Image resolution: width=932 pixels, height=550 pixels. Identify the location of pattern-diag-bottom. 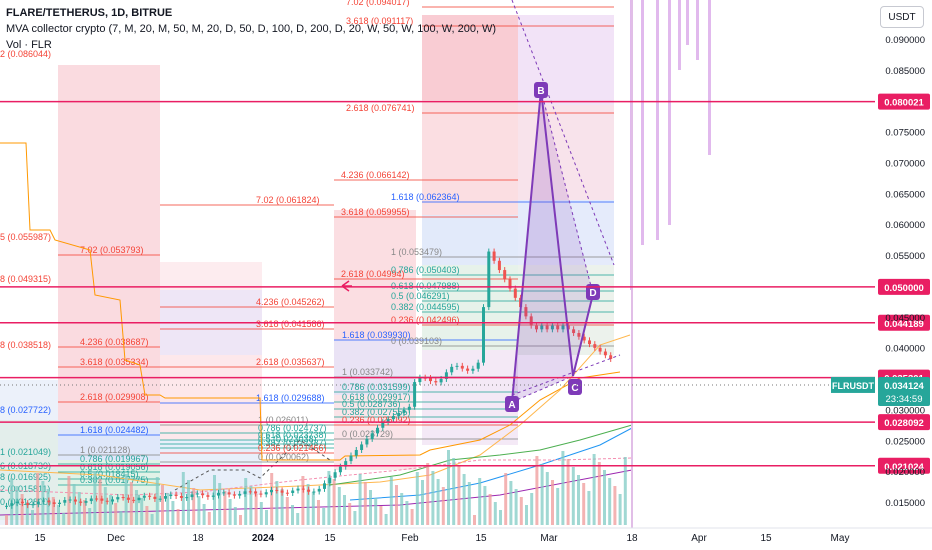
(566, 375).